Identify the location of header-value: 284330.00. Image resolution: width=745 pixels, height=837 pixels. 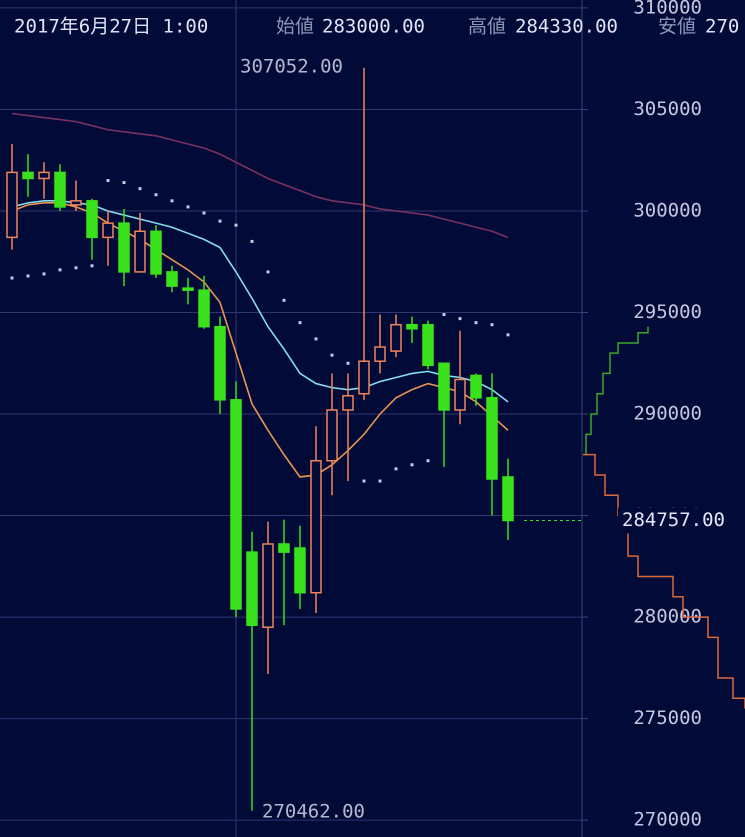
(566, 27).